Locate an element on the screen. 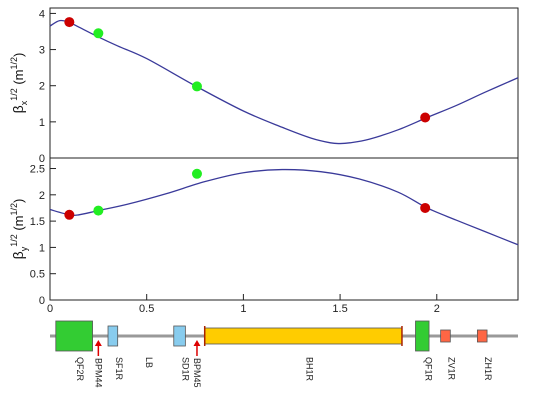 This screenshot has height=395, width=533. lattice-drift-labels: LB is located at coordinates (149, 362).